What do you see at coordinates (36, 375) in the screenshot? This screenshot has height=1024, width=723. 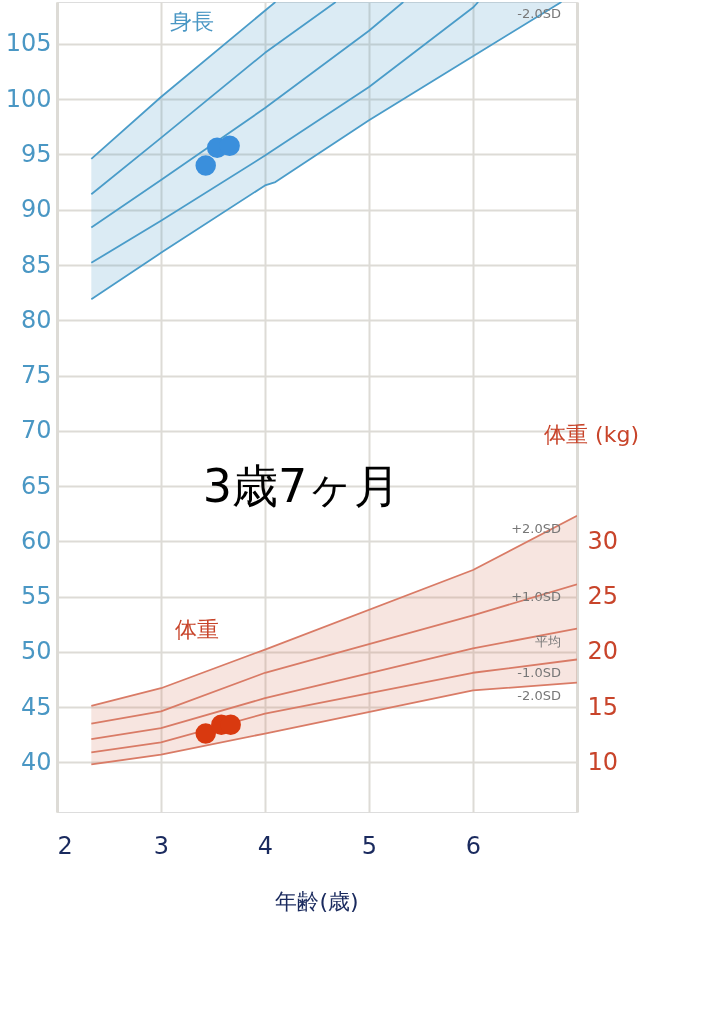 I see `y-tick-label: 75` at bounding box center [36, 375].